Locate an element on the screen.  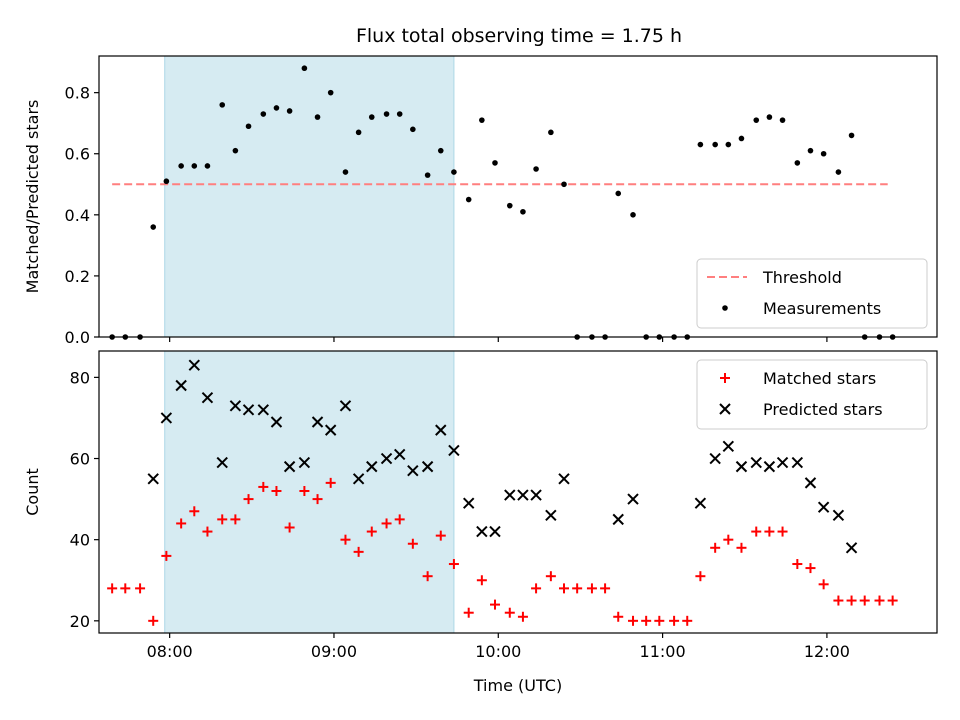
y-tick-label: 0.8 is located at coordinates (77, 93).